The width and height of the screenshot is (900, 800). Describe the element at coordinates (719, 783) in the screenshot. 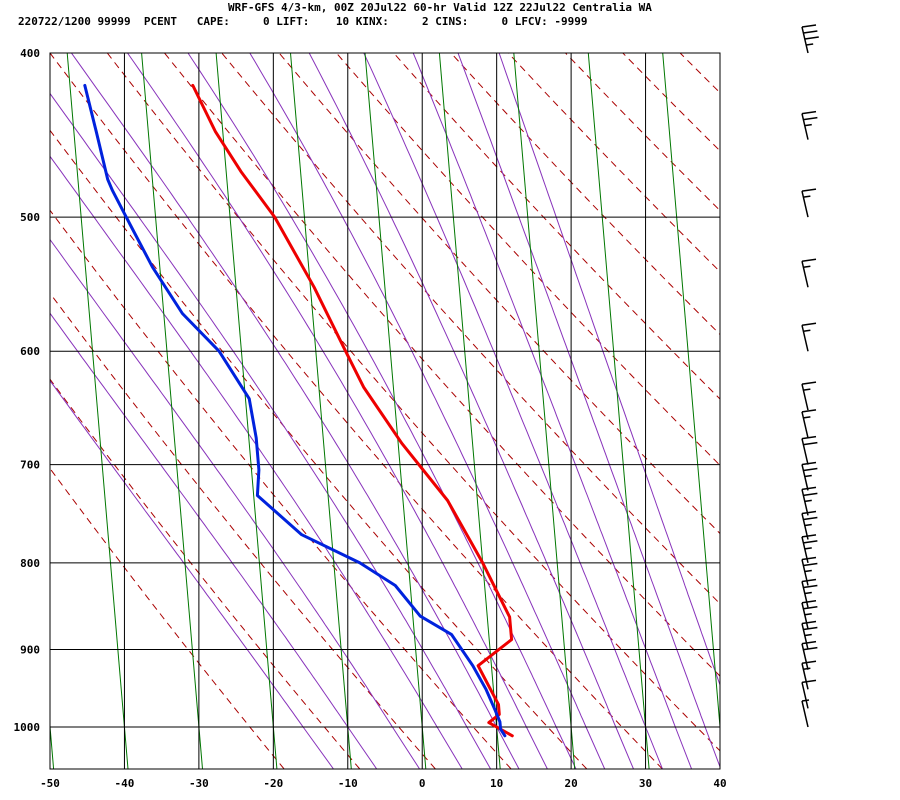

I see `x-tick-label: 40` at that location.